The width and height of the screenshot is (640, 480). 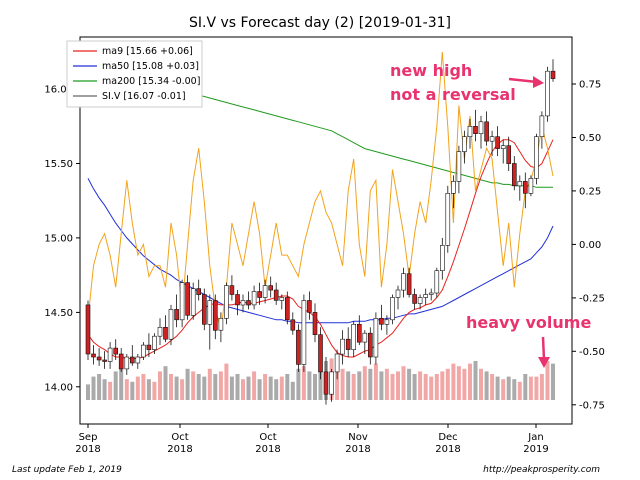 What do you see at coordinates (150, 66) in the screenshot?
I see `legend-label-ma50: ma50 [15.08 +0.03]` at bounding box center [150, 66].